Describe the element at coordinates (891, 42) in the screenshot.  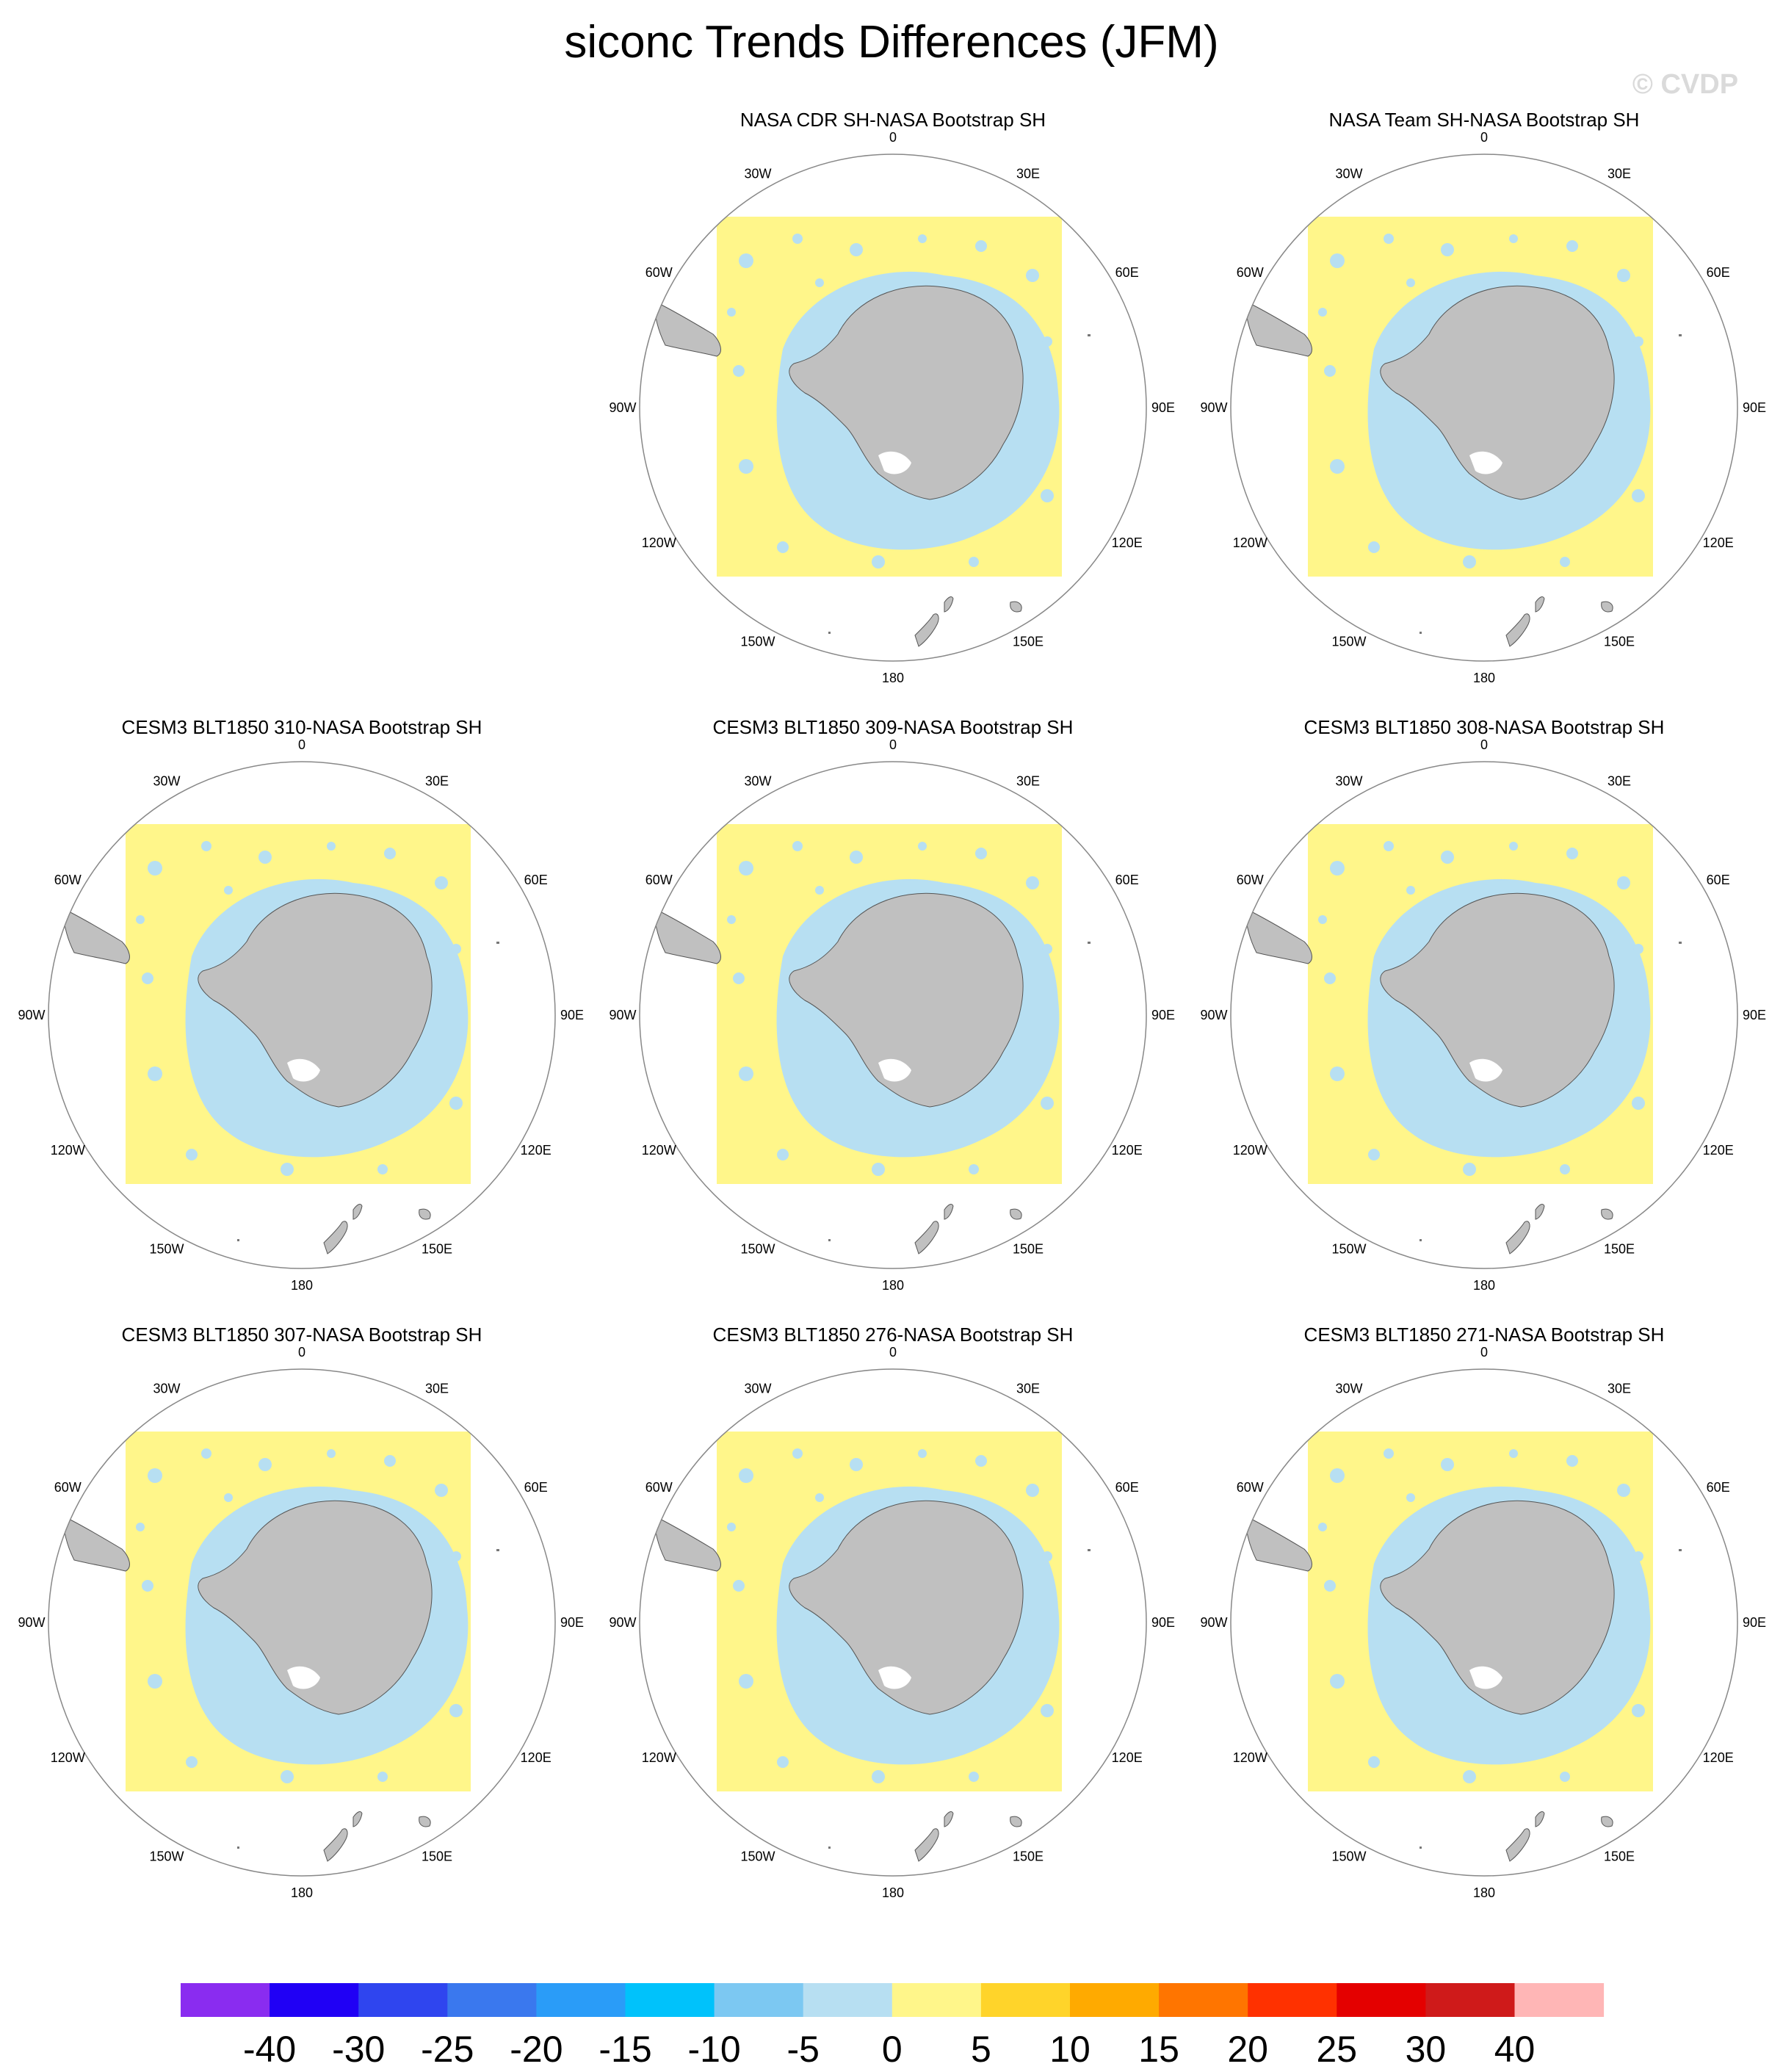
I see `figure-title: siconc Trends Differences (JFM)` at that location.